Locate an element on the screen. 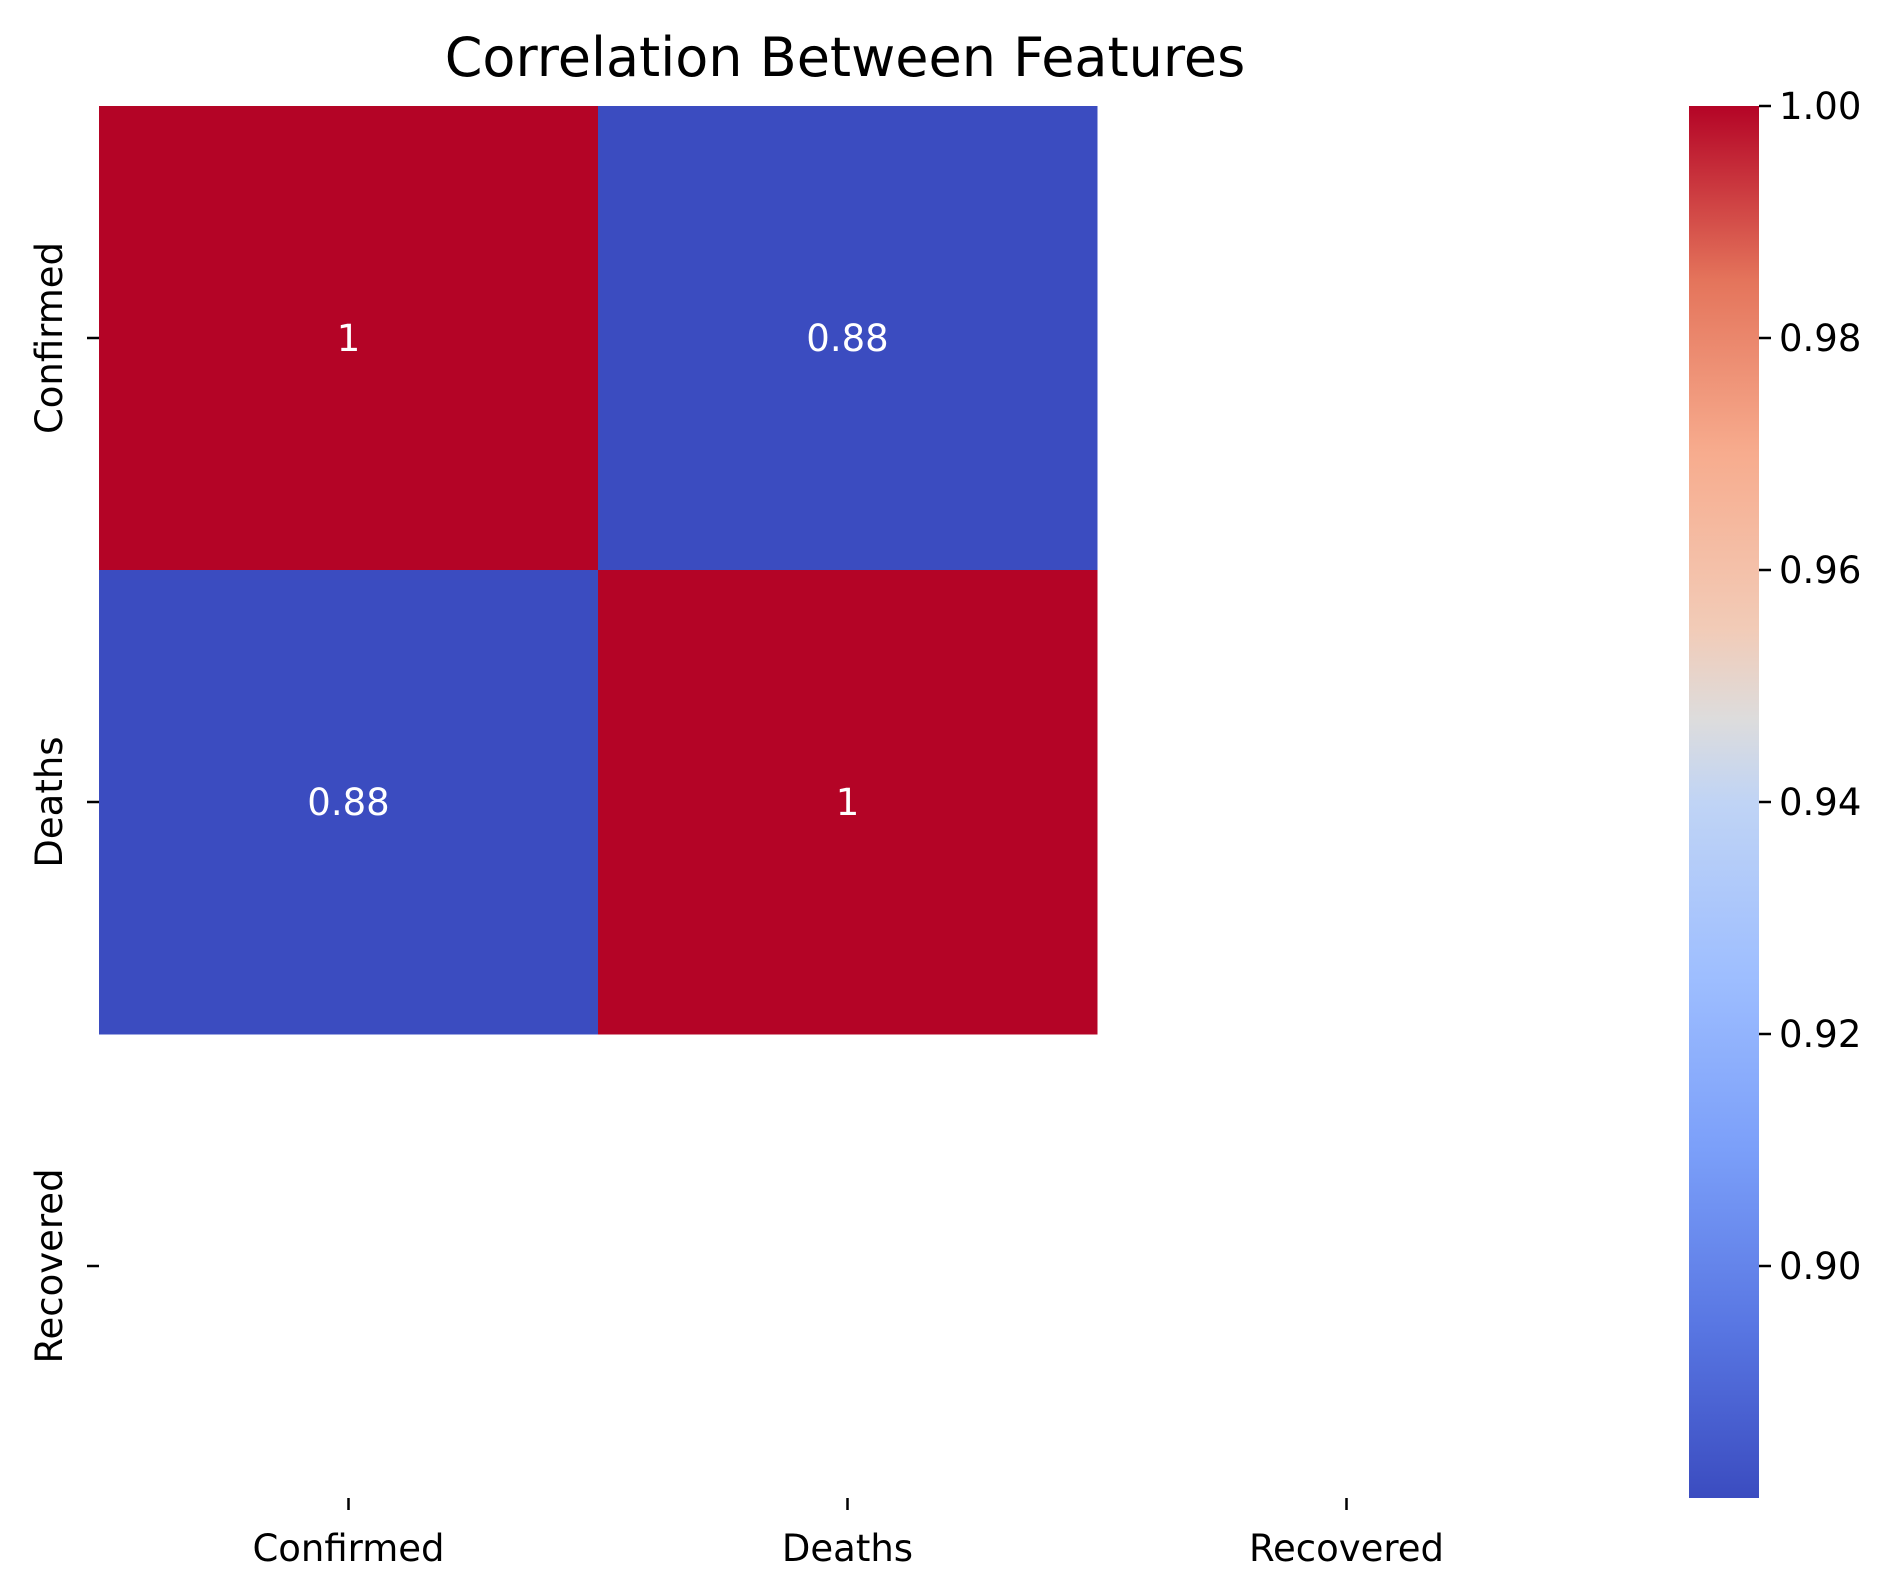 The height and width of the screenshot is (1590, 1901). colorbar-tick-label: 0.92 is located at coordinates (1820, 1034).